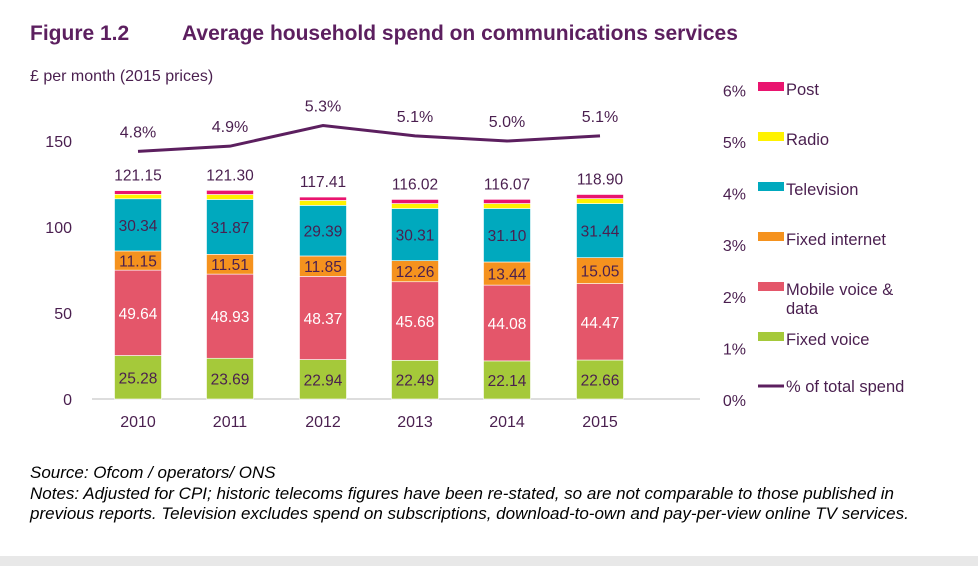 The width and height of the screenshot is (978, 566). I want to click on data-label: 23.69, so click(230, 380).